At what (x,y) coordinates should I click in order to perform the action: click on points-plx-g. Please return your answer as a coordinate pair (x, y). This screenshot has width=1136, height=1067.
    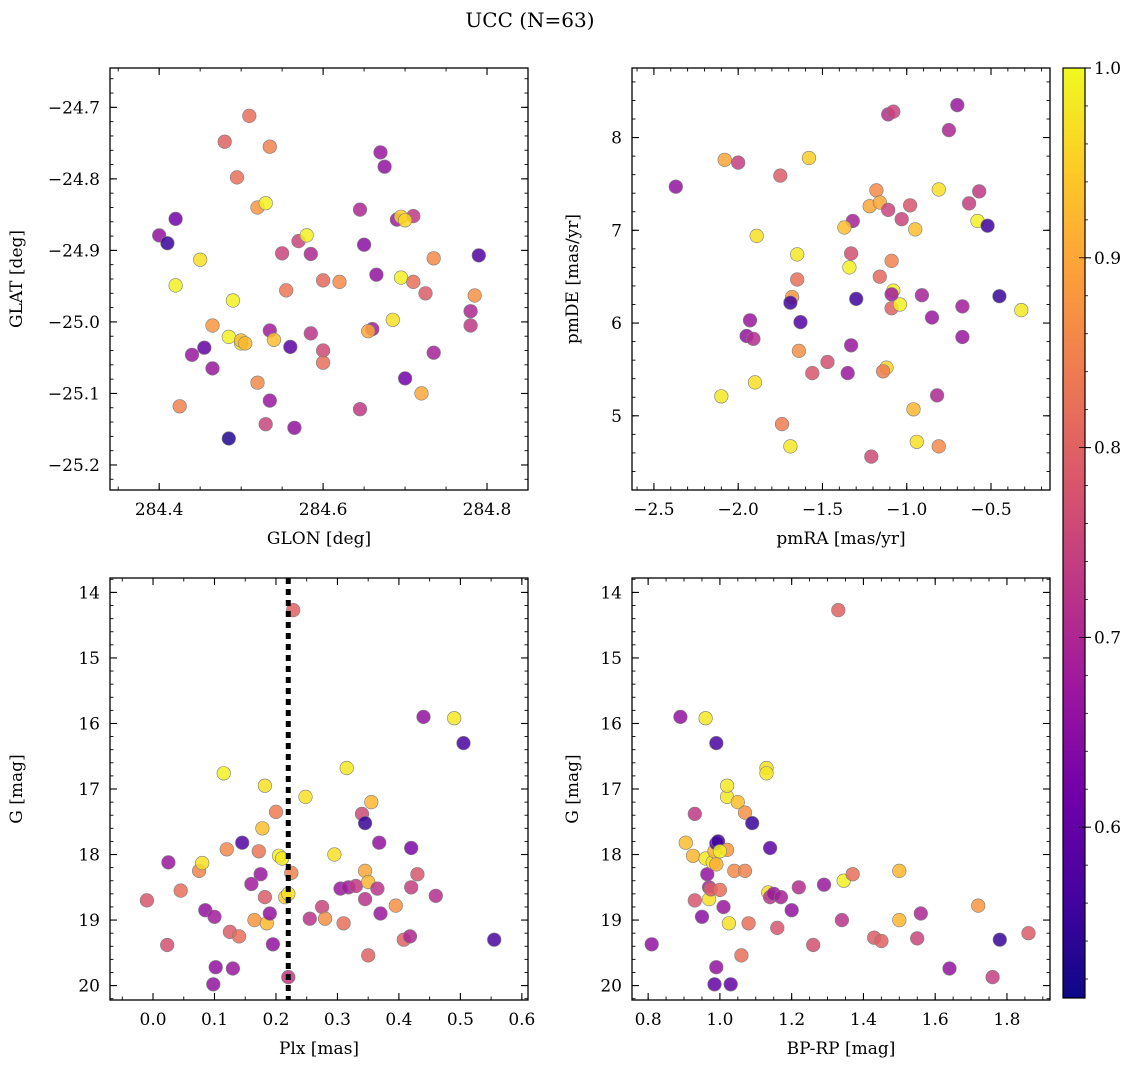
    Looking at the image, I should click on (320, 797).